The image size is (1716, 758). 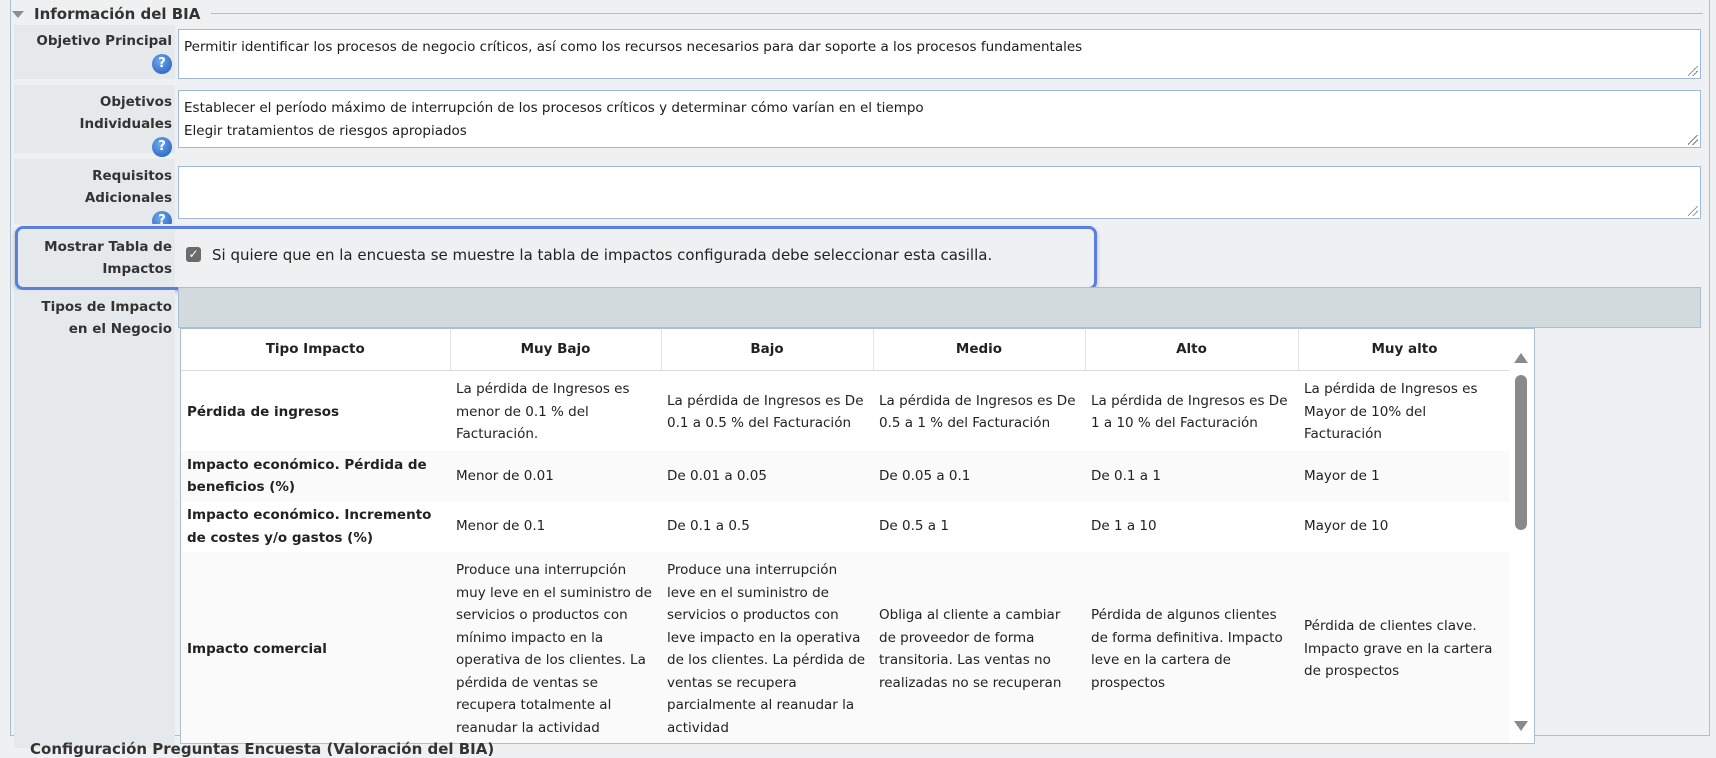 What do you see at coordinates (767, 350) in the screenshot?
I see `col-header: Bajo` at bounding box center [767, 350].